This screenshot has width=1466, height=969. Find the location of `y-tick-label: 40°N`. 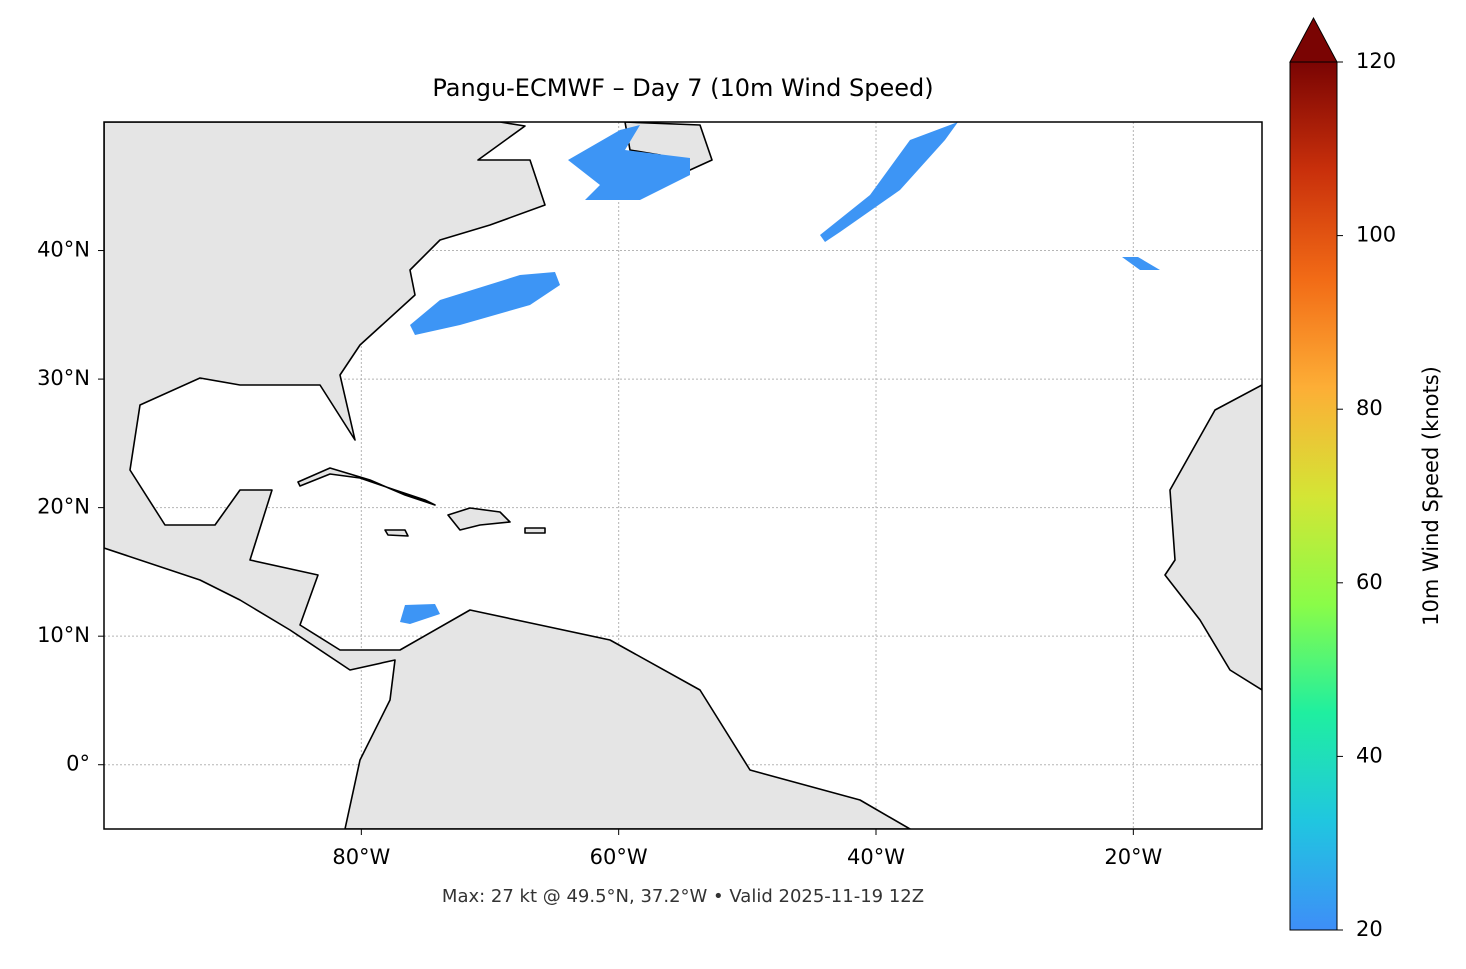

y-tick-label: 40°N is located at coordinates (63, 250).